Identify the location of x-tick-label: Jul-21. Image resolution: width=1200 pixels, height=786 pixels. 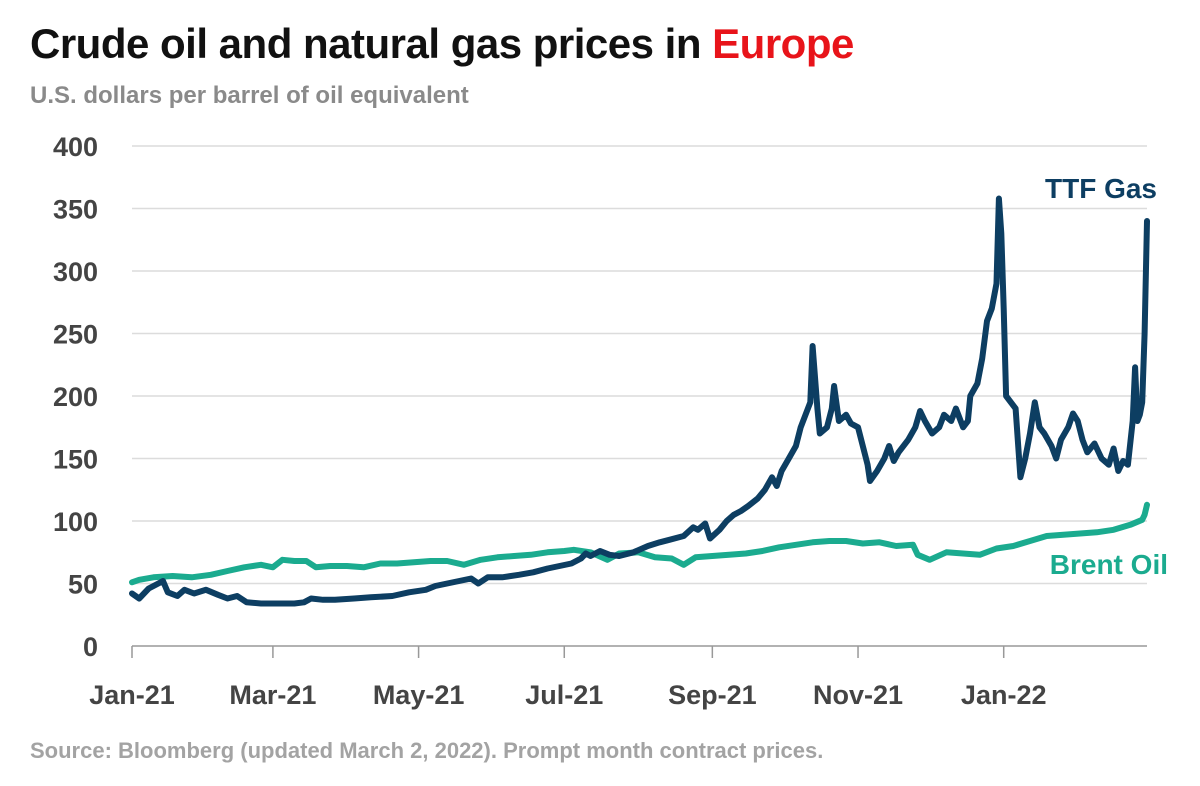
(564, 695).